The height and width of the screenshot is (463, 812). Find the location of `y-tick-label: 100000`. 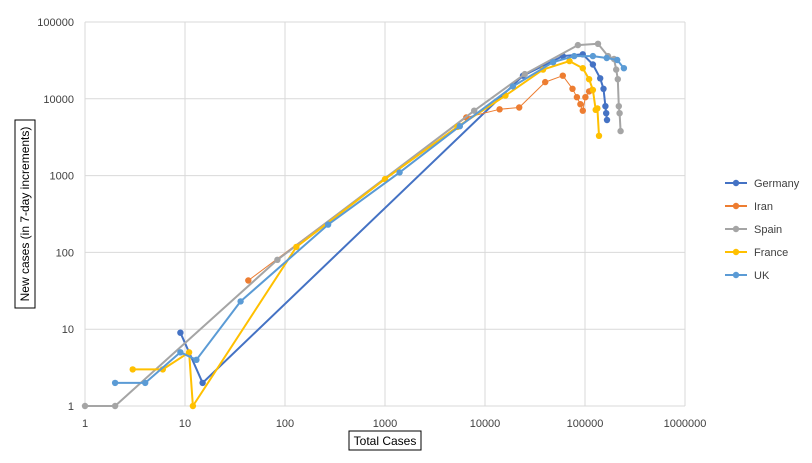

y-tick-label: 100000 is located at coordinates (55, 23).